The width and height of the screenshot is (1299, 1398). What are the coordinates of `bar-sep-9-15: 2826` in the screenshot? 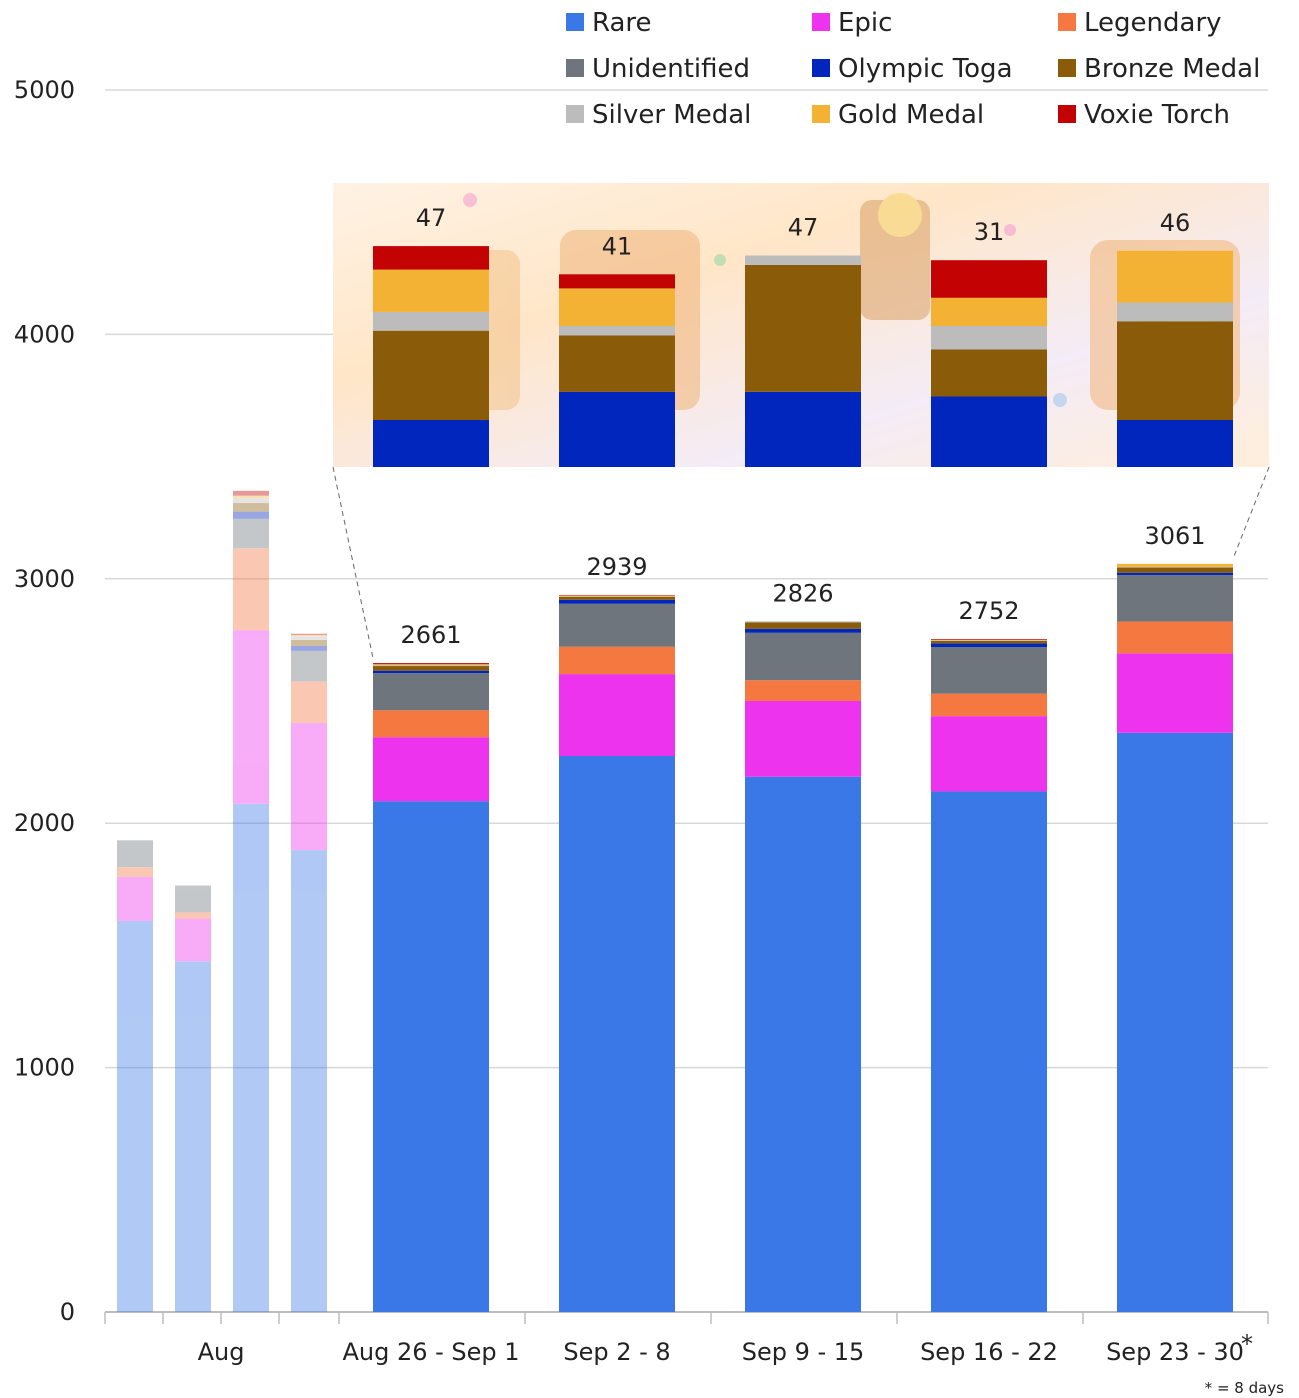 It's located at (803, 945).